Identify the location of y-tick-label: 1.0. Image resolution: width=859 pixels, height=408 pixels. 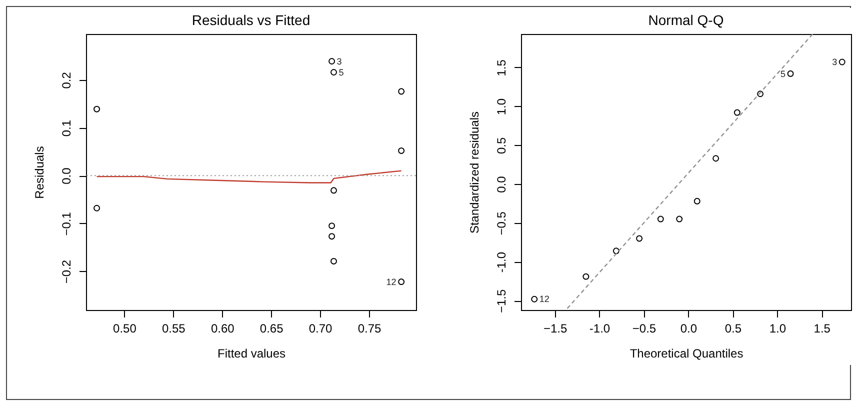
(501, 107).